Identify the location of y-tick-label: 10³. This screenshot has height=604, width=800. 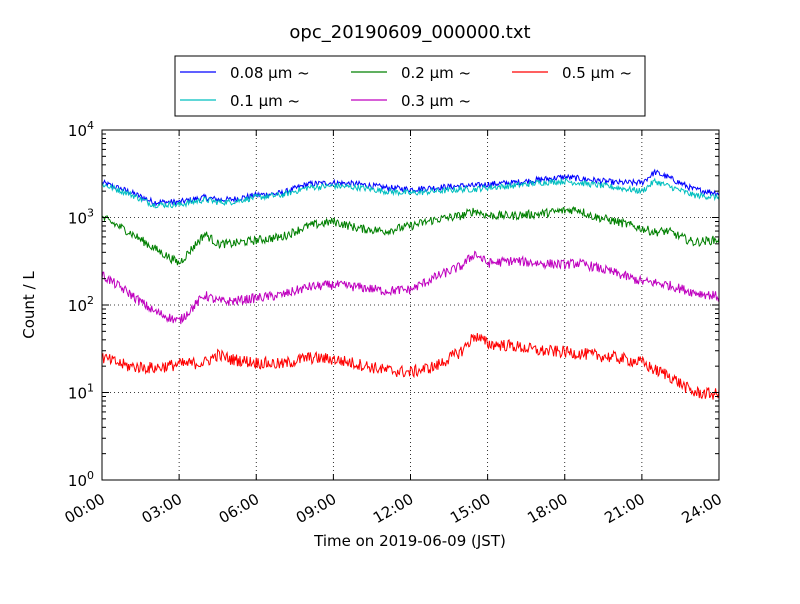
(81, 217).